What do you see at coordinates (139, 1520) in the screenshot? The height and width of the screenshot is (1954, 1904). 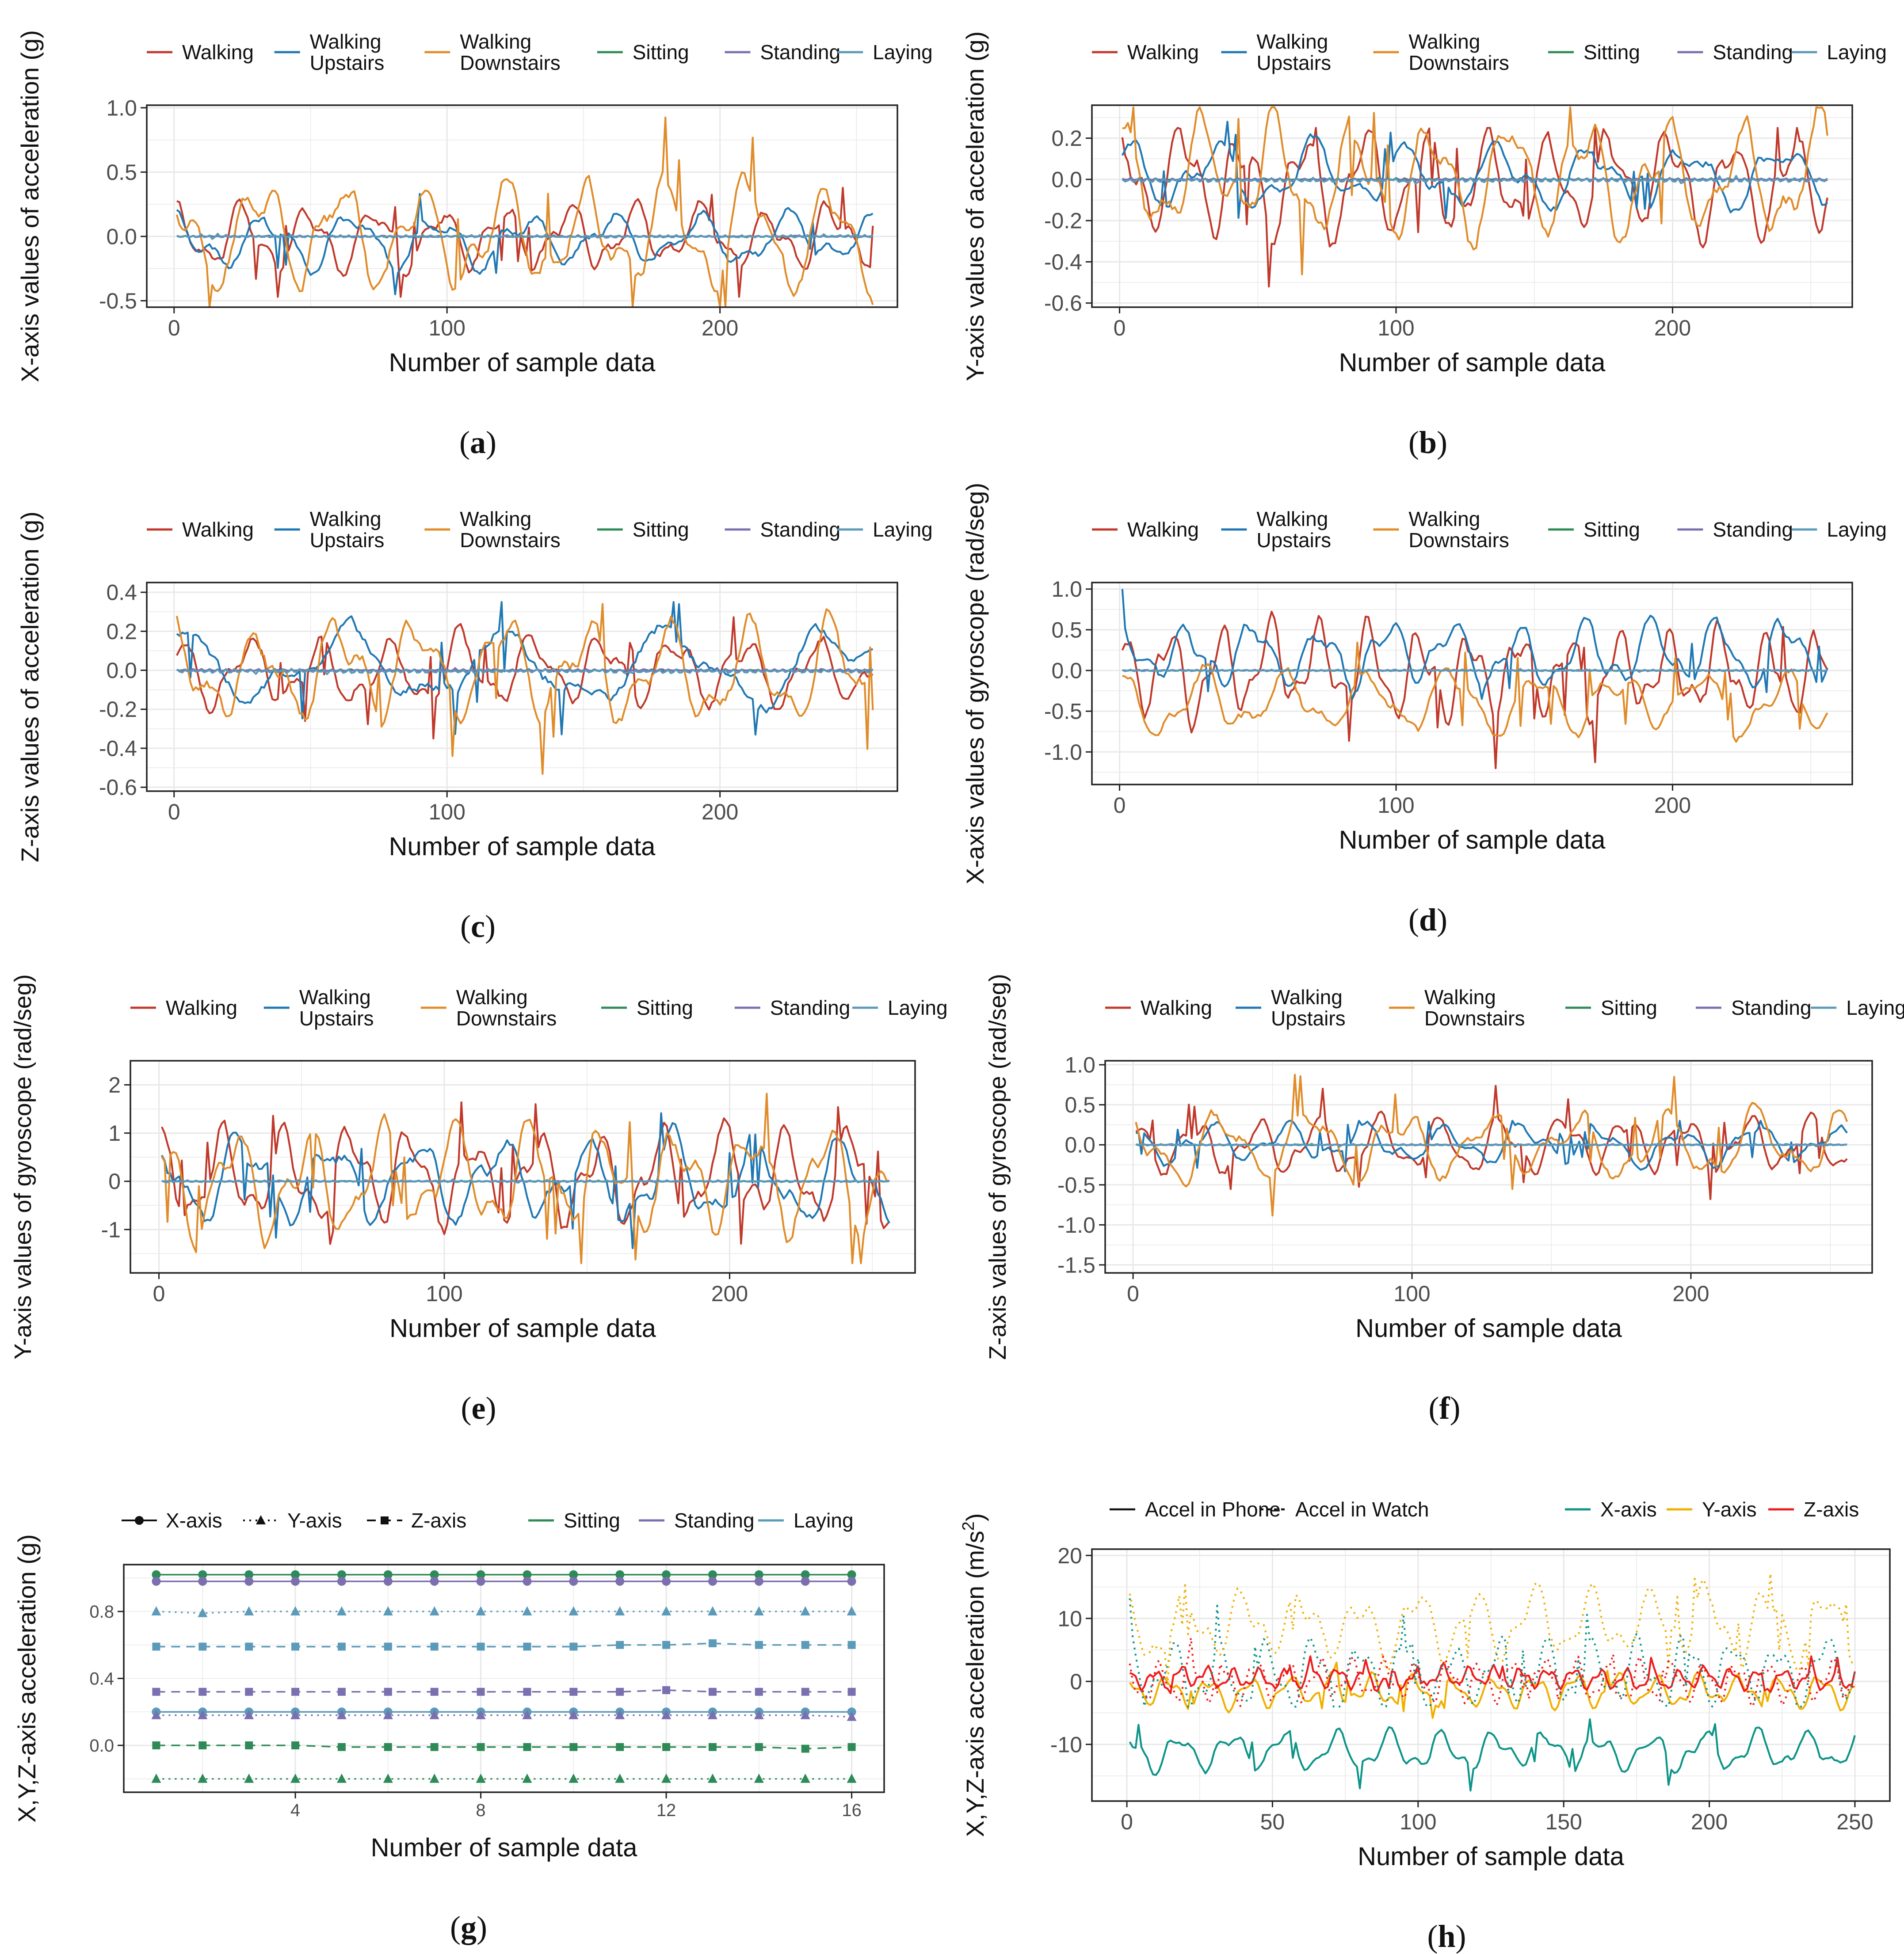 I see `legend-marker` at bounding box center [139, 1520].